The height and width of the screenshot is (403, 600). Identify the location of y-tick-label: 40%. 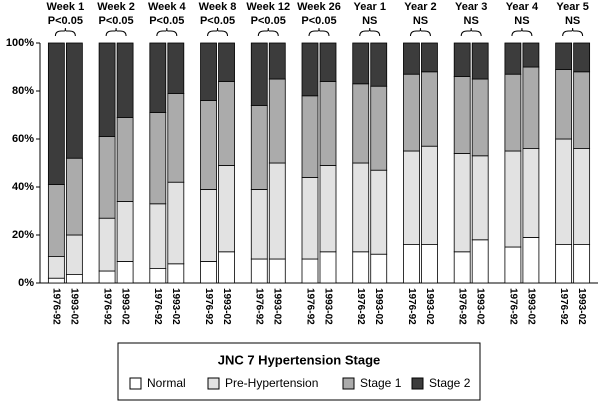
(23, 187).